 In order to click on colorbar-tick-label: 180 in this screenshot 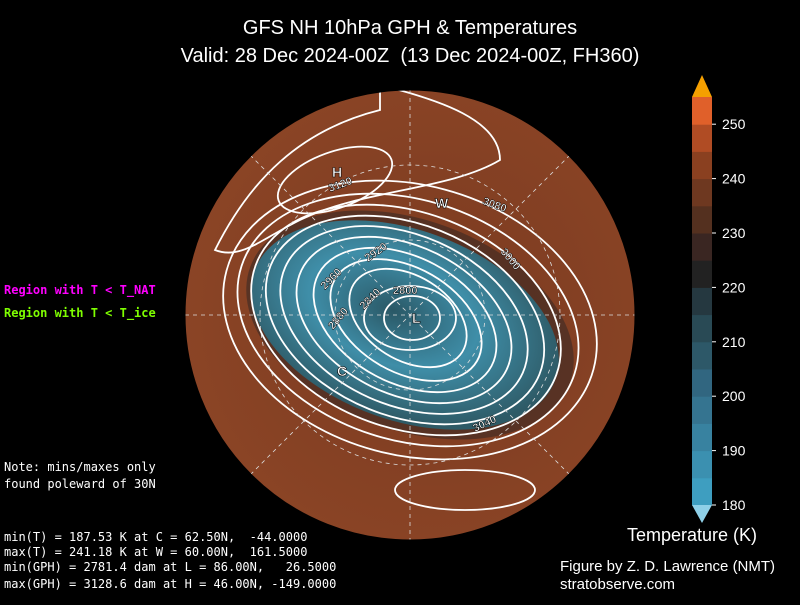, I will do `click(734, 505)`.